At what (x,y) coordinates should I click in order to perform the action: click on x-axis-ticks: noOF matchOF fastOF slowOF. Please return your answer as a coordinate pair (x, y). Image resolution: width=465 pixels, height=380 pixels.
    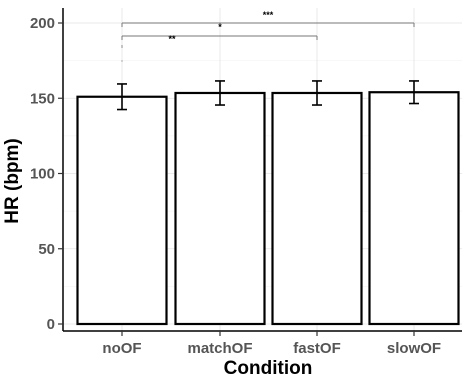
    Looking at the image, I should click on (271, 344).